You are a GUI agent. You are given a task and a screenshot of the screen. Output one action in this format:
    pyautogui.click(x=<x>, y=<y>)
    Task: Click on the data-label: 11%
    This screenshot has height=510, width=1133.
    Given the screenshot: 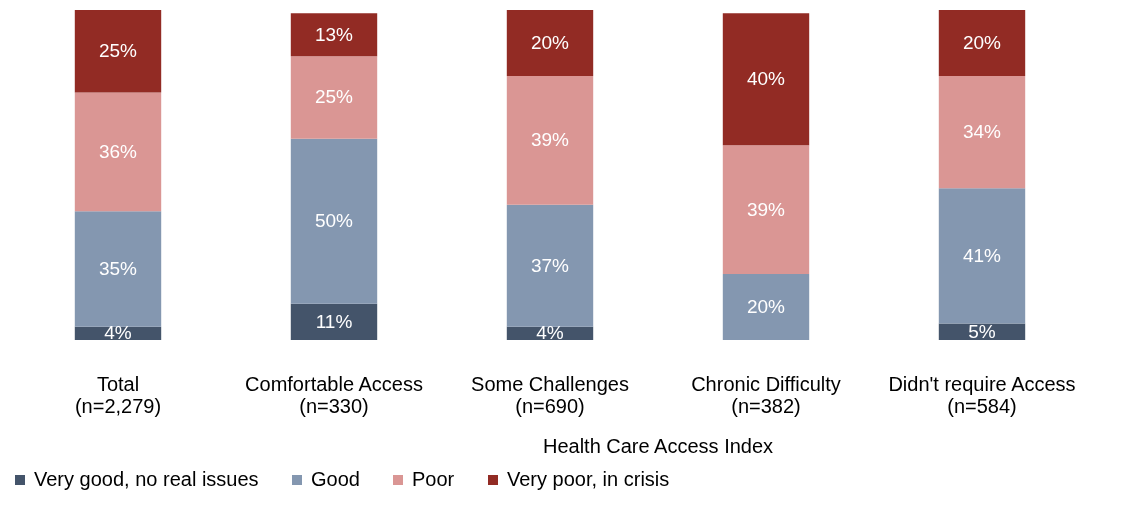 What is the action you would take?
    pyautogui.click(x=334, y=321)
    